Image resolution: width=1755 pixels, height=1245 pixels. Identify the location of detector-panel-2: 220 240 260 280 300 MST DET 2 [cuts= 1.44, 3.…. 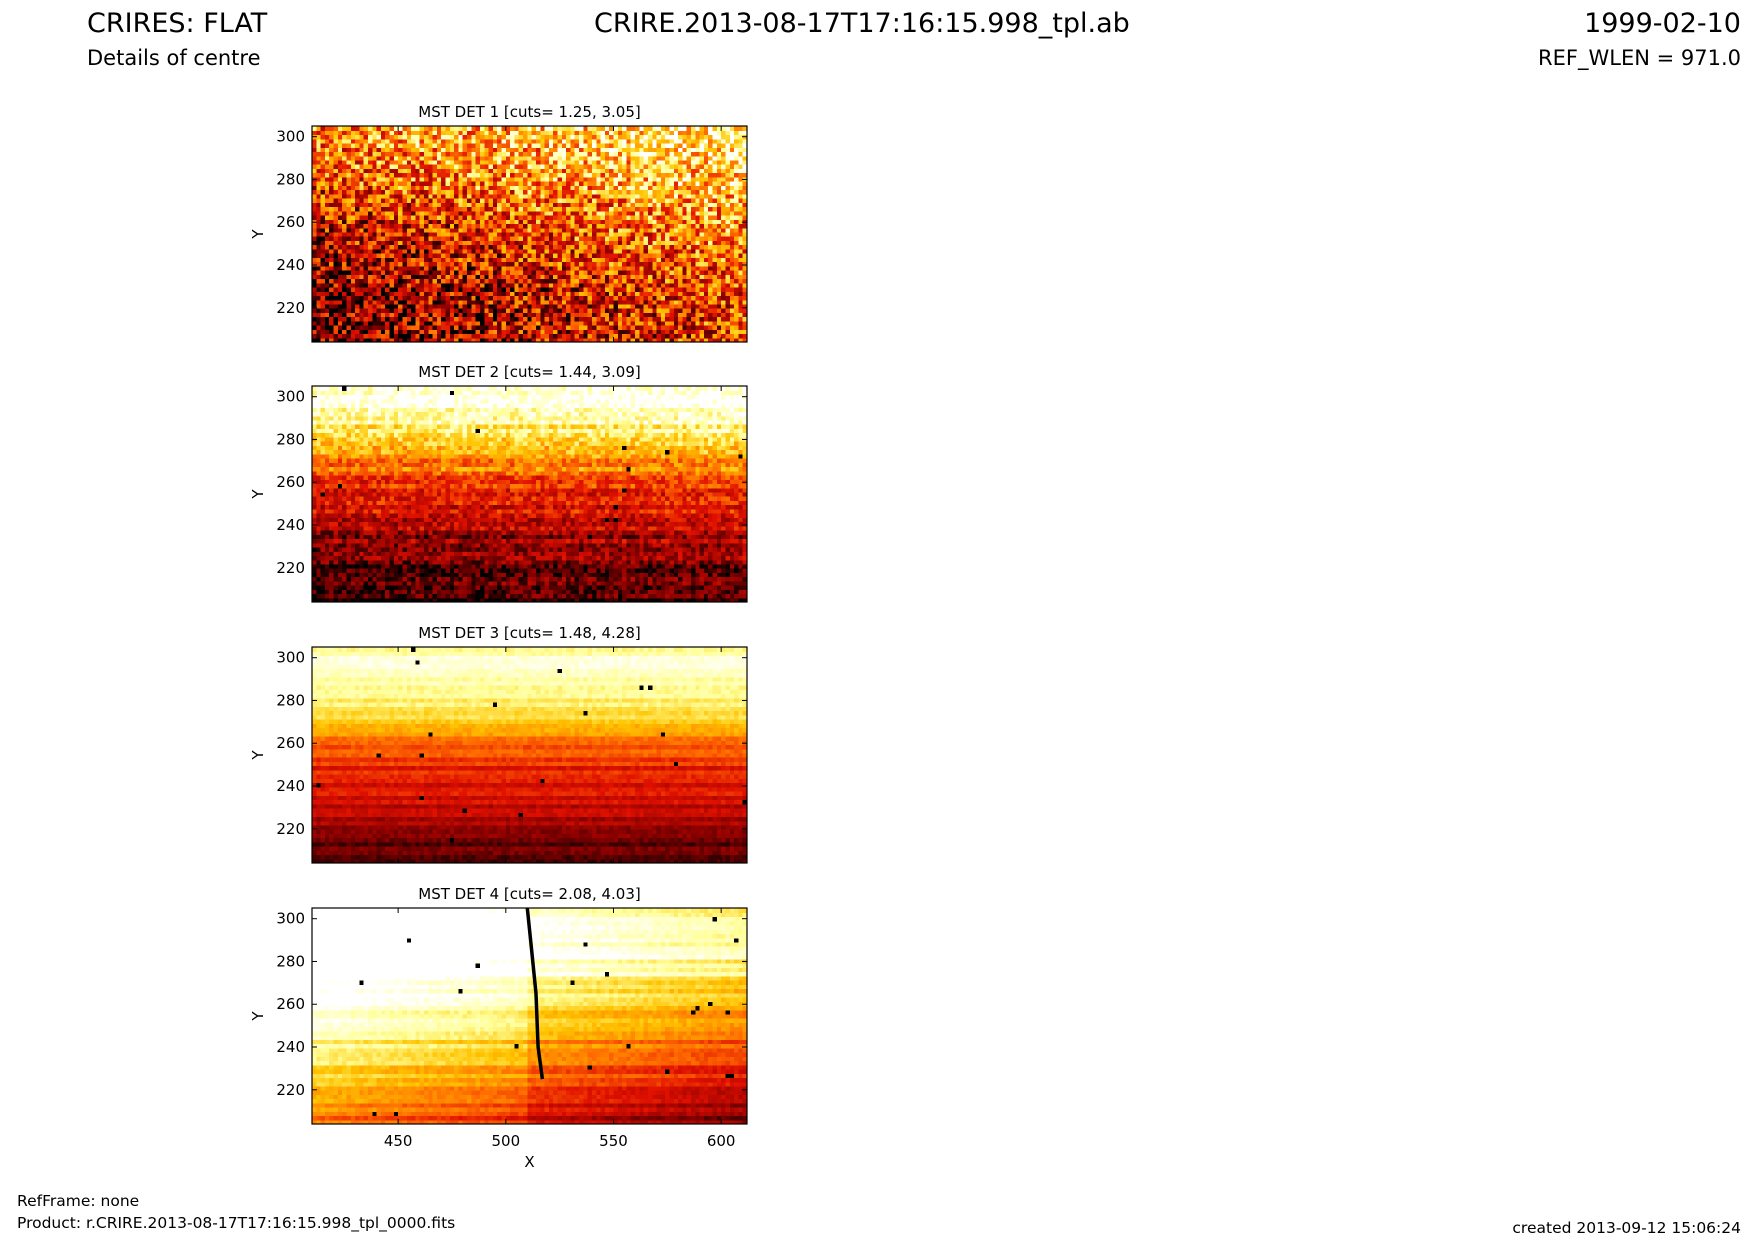
(498, 483).